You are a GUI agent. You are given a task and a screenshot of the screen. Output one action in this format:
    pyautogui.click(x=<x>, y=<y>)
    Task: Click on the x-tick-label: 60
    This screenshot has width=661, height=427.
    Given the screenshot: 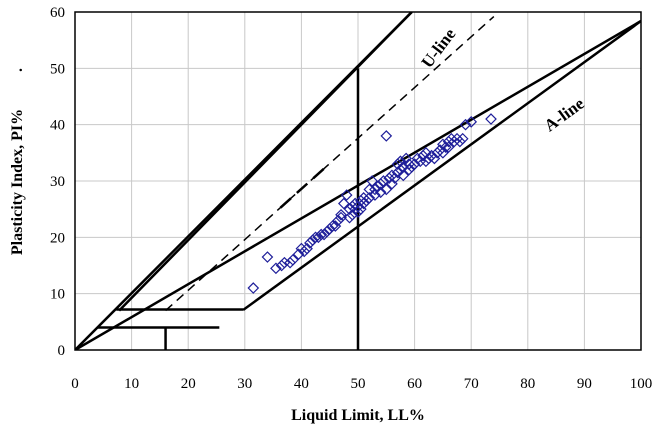 What is the action you would take?
    pyautogui.click(x=414, y=384)
    